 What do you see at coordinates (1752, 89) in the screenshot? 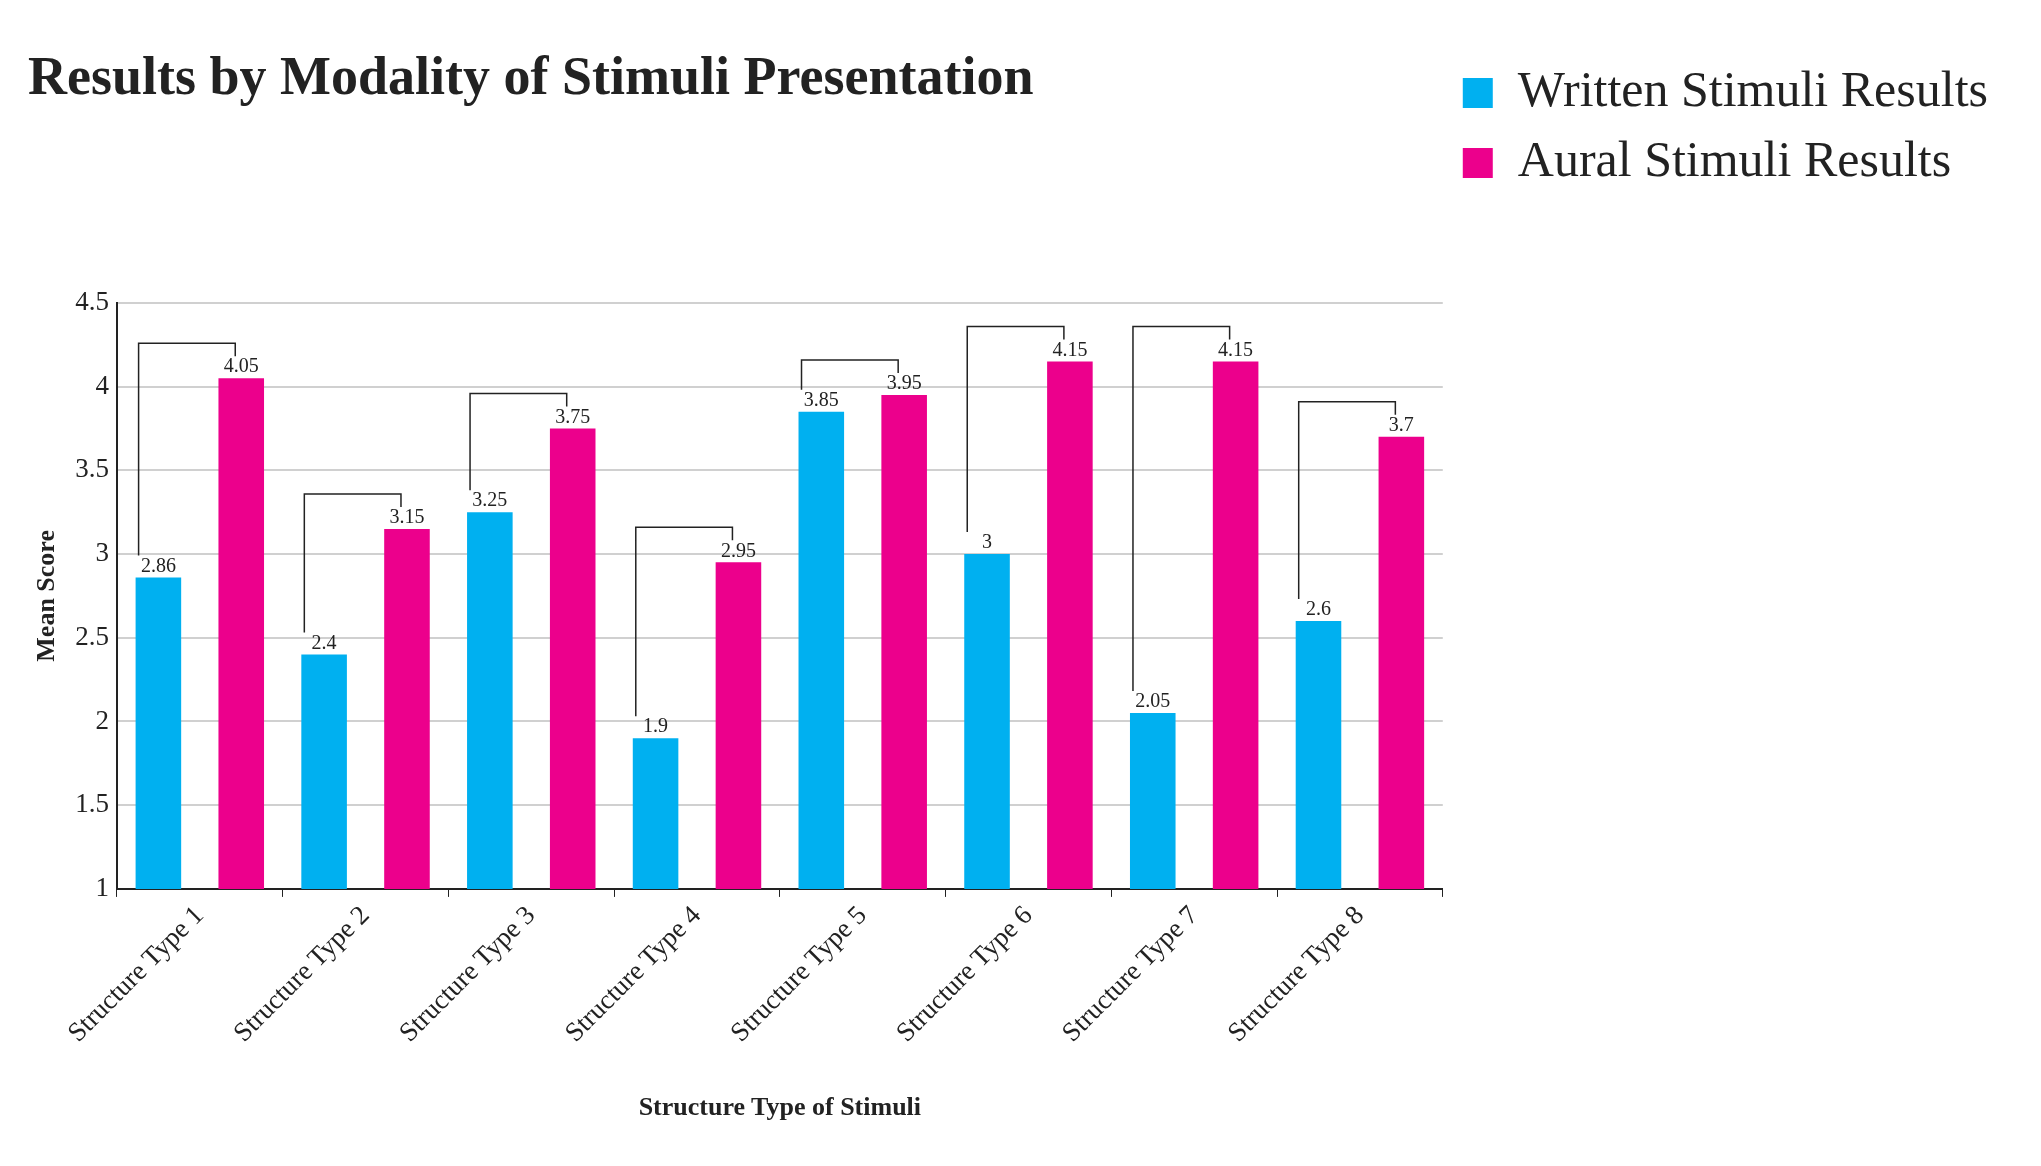
I see `legend-label: Written Stimuli Results` at bounding box center [1752, 89].